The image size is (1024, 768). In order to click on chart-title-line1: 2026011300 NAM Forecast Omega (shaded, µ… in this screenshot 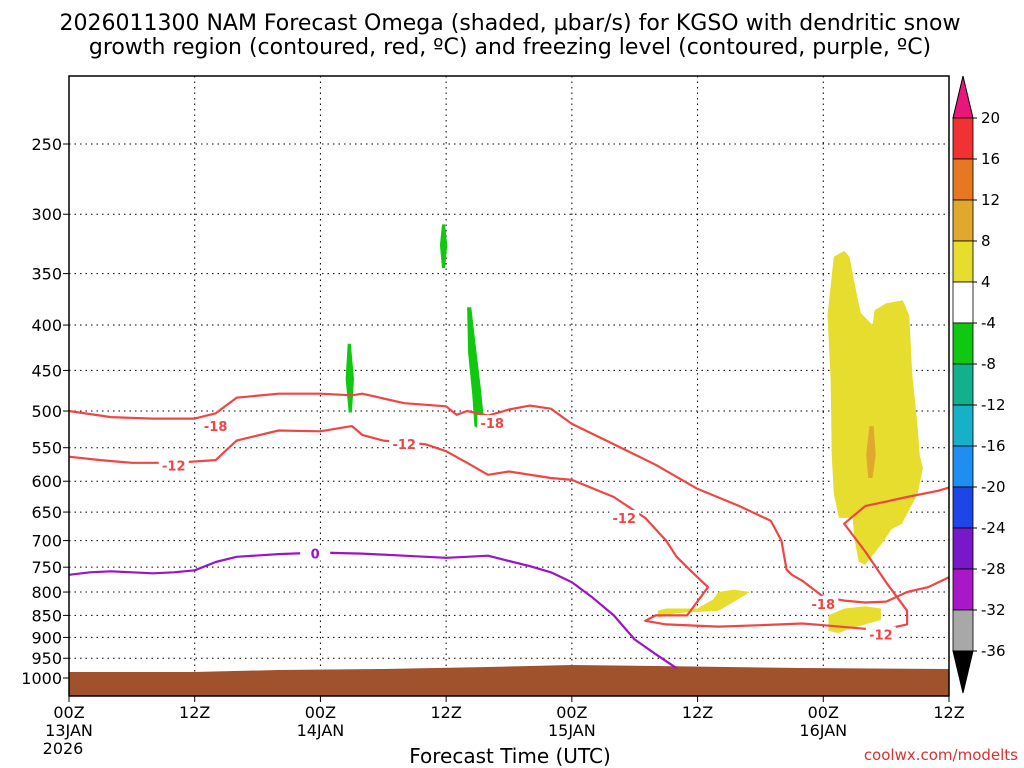, I will do `click(509, 23)`.